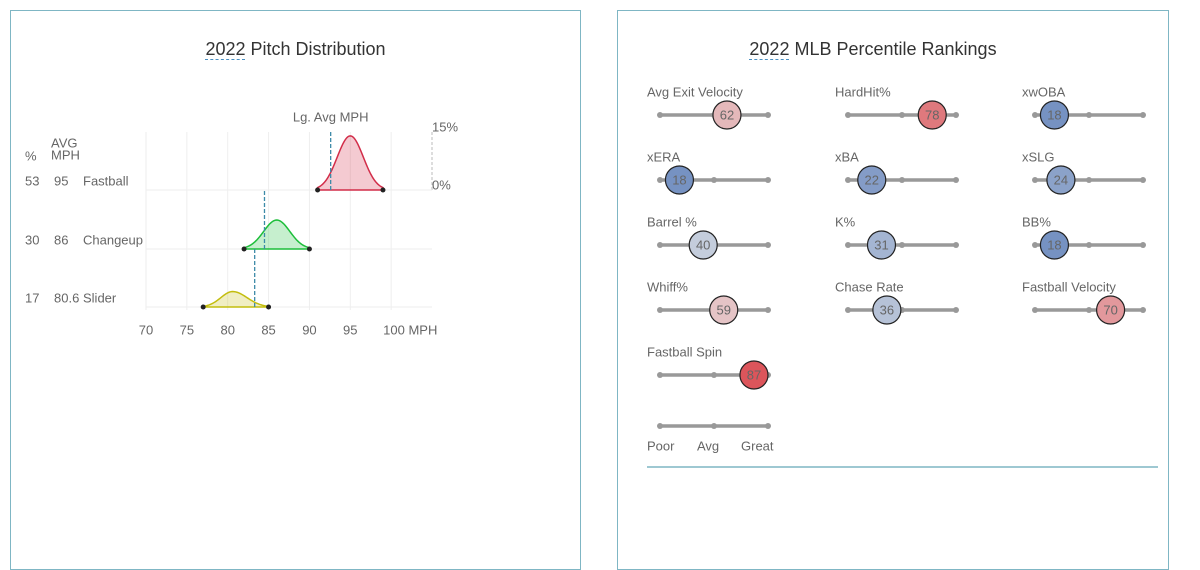 This screenshot has height=570, width=1200. What do you see at coordinates (708, 445) in the screenshot?
I see `legend-avg: Avg` at bounding box center [708, 445].